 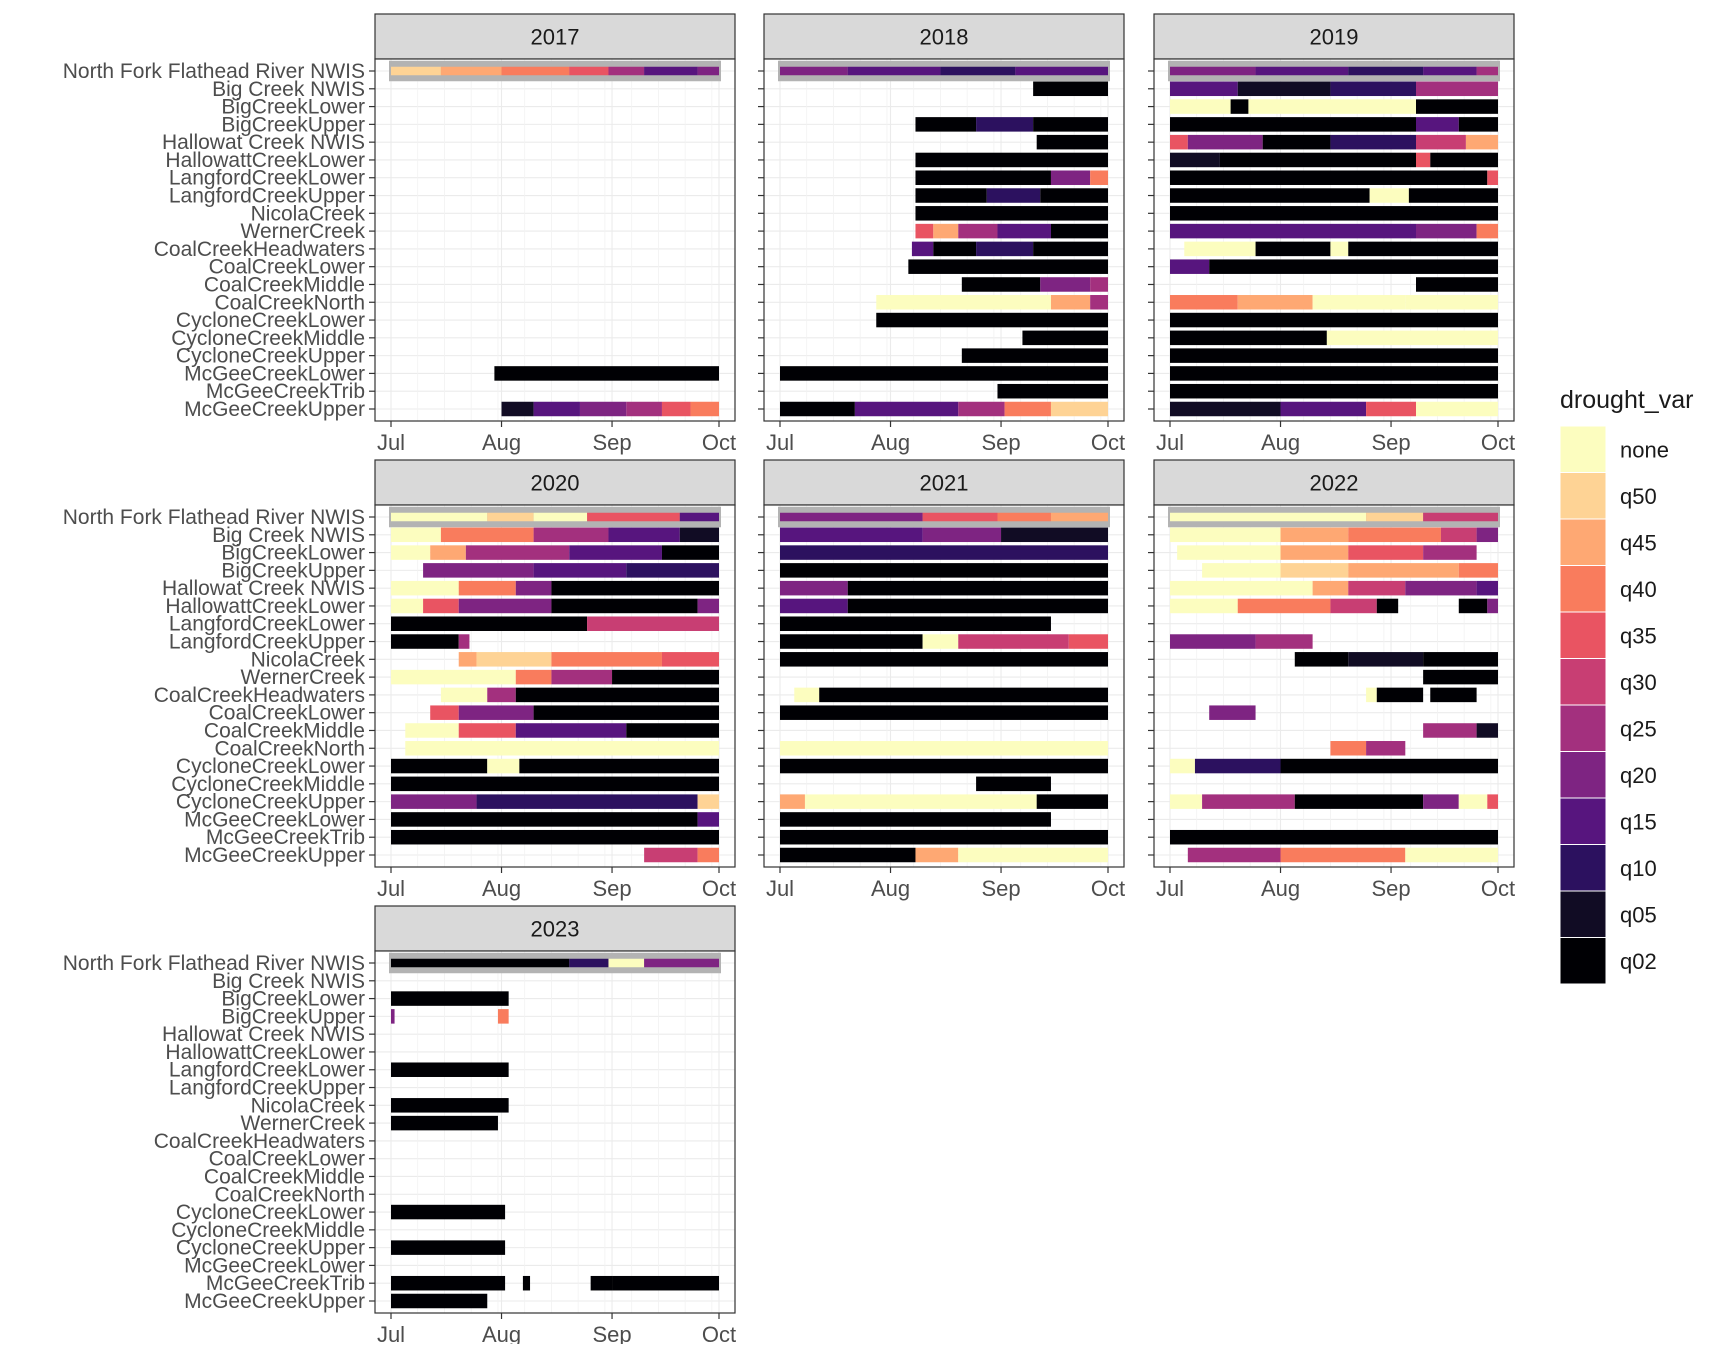 I want to click on facet-strip, so click(x=555, y=36).